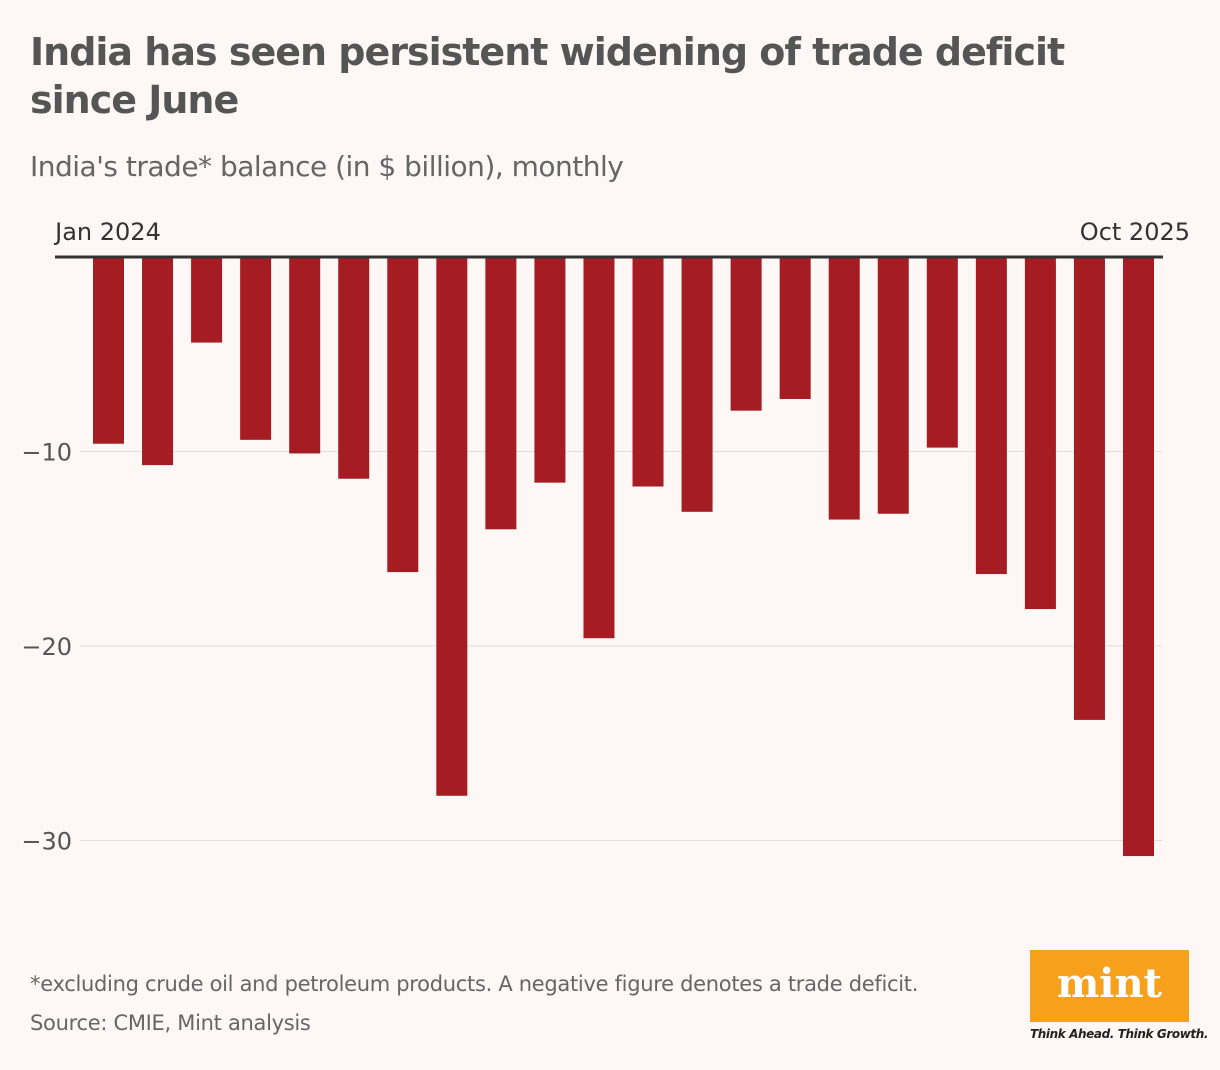  I want to click on bar-jul-2024, so click(403, 415).